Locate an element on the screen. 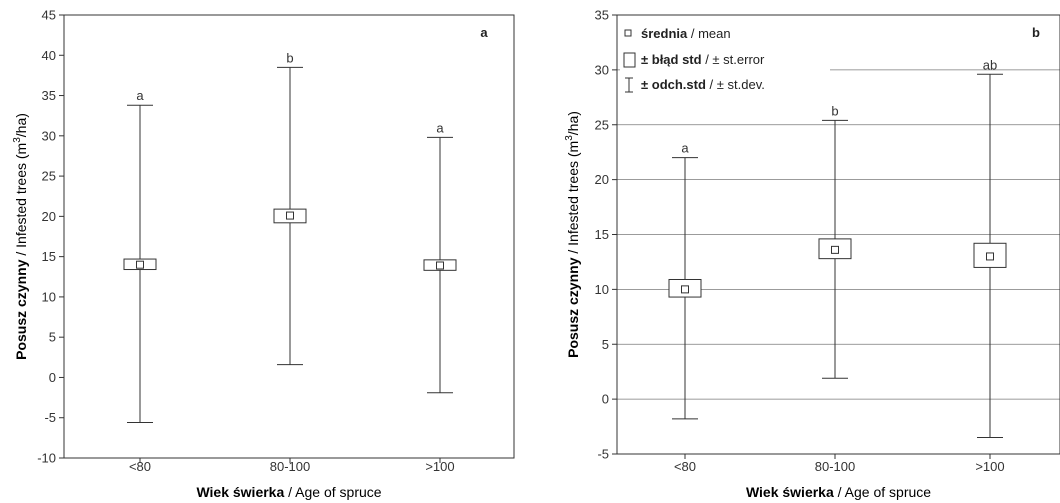 The width and height of the screenshot is (1060, 503). group-letter: ab is located at coordinates (990, 64).